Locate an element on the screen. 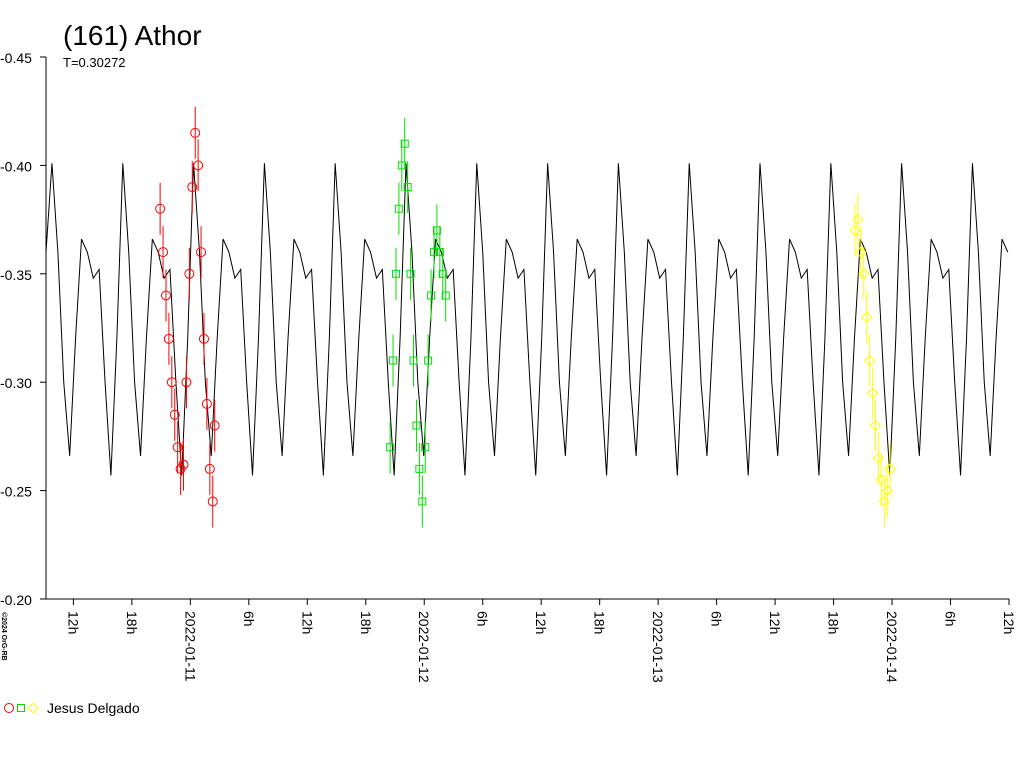  chart-title: (161) Athor is located at coordinates (132, 35).